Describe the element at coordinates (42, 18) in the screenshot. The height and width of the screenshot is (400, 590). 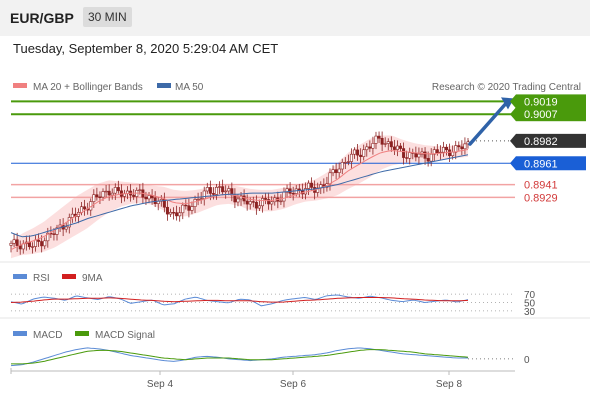
I see `symbol-label: EUR/GBP` at that location.